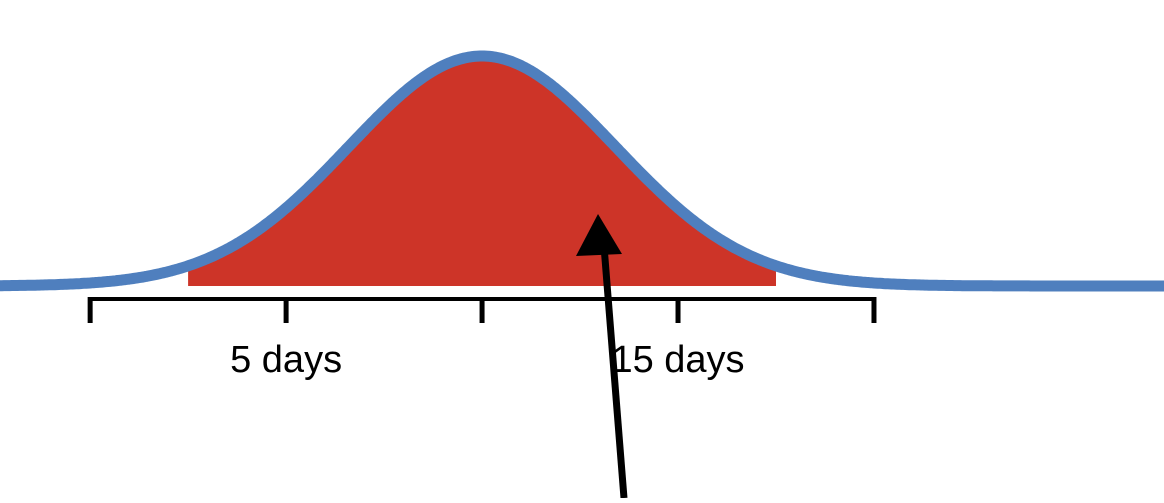  I want to click on x-axis, so click(482, 310).